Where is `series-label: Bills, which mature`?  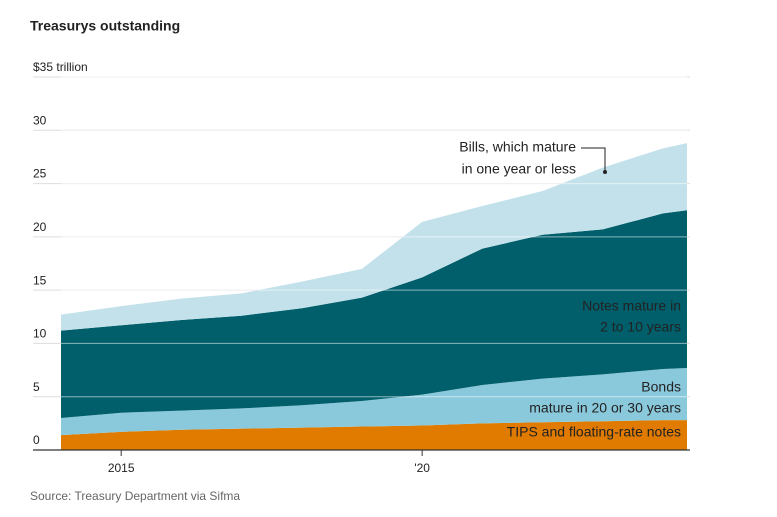
series-label: Bills, which mature is located at coordinates (517, 147).